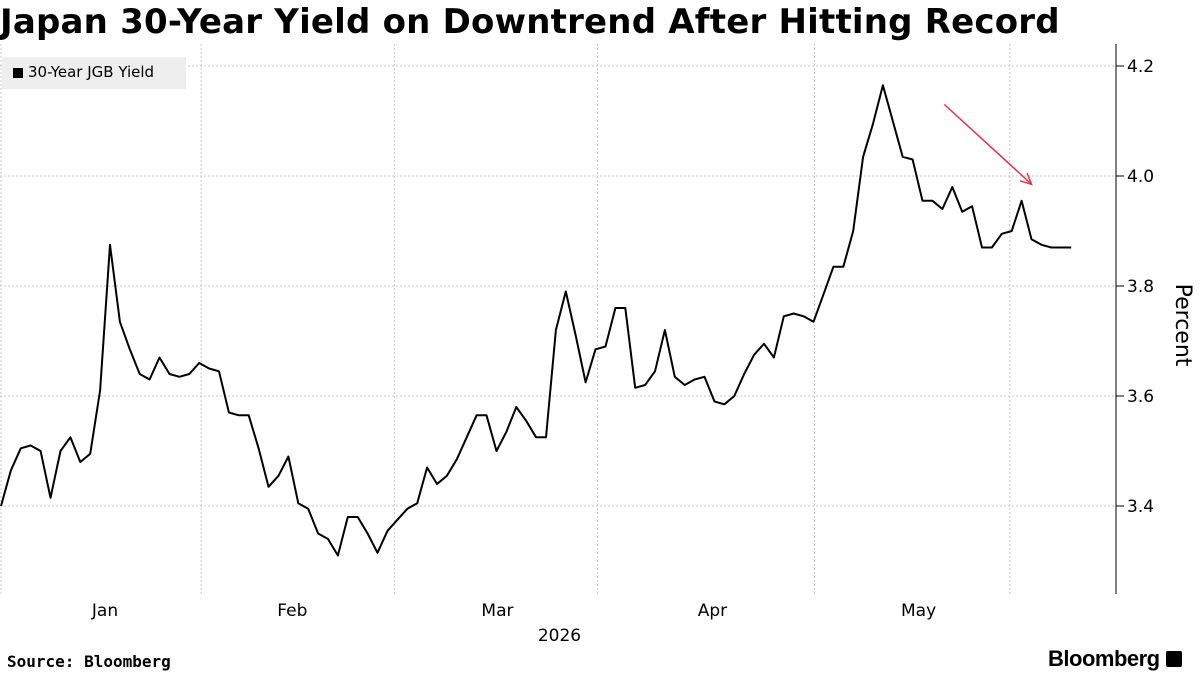 The image size is (1200, 675). I want to click on x-tick-label: Jan, so click(104, 611).